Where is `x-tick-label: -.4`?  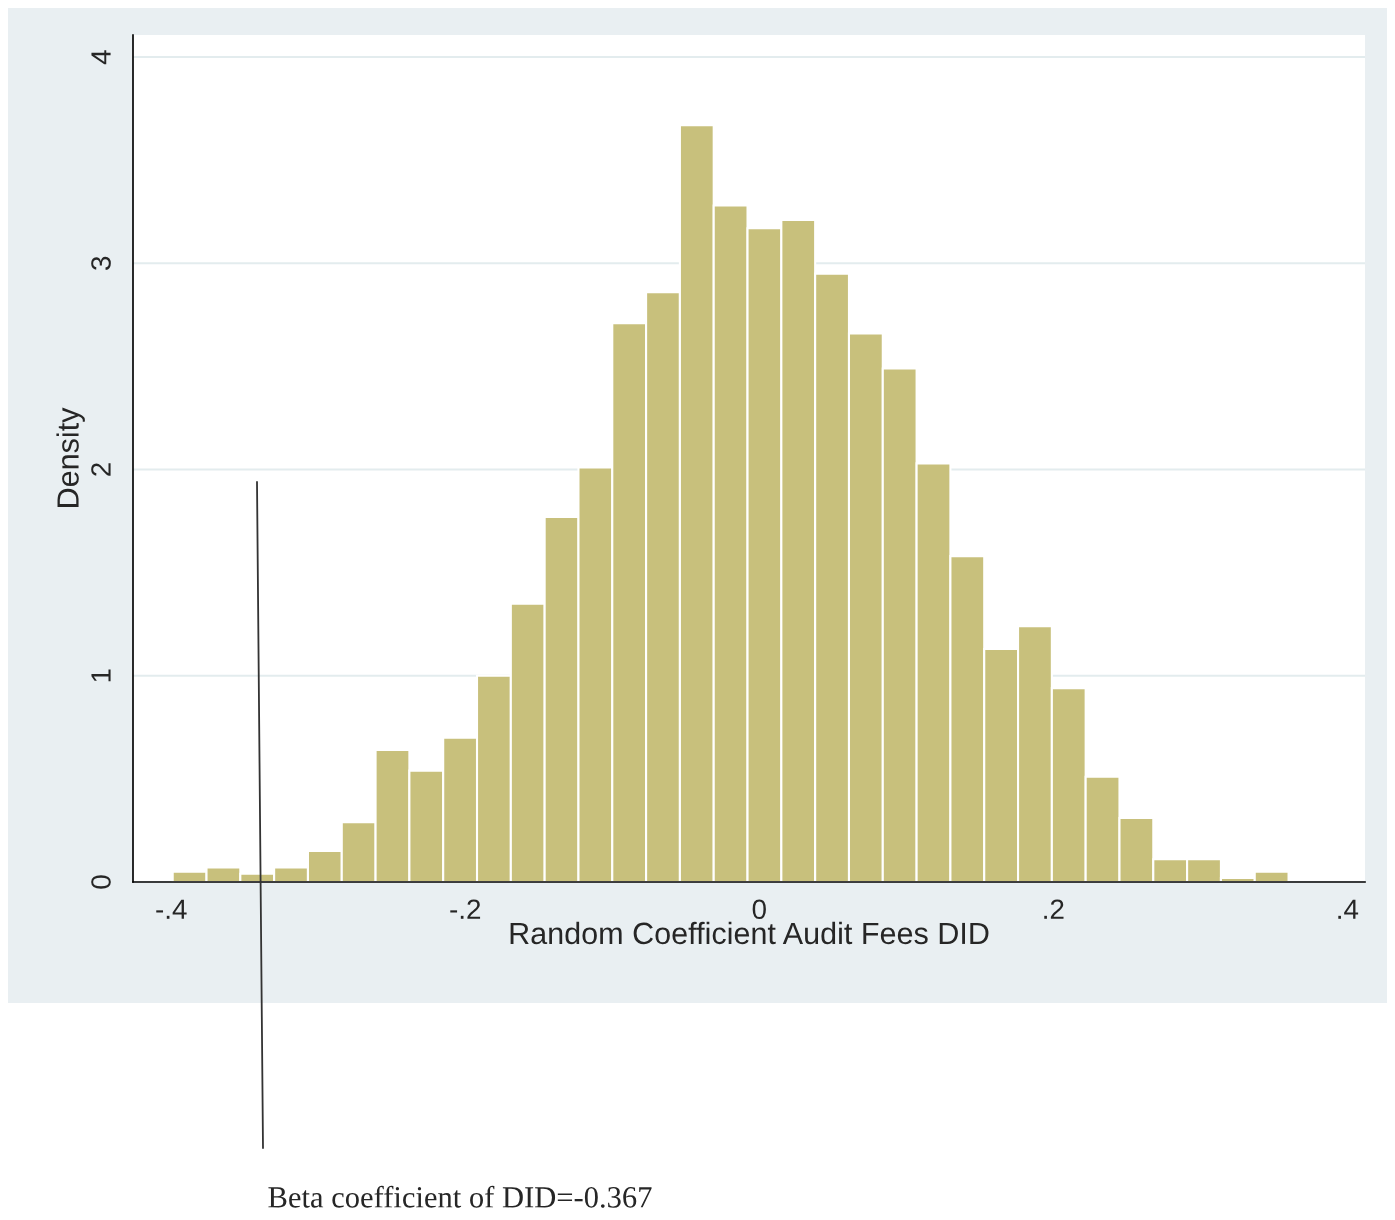 x-tick-label: -.4 is located at coordinates (171, 909).